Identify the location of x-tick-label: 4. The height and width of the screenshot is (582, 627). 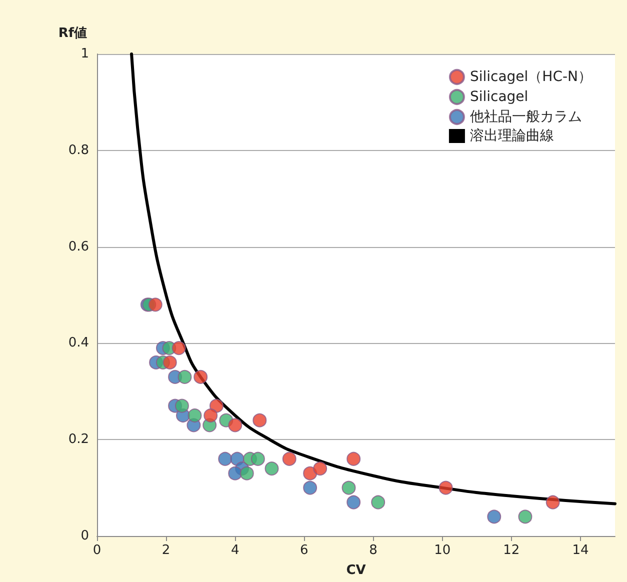
(235, 550).